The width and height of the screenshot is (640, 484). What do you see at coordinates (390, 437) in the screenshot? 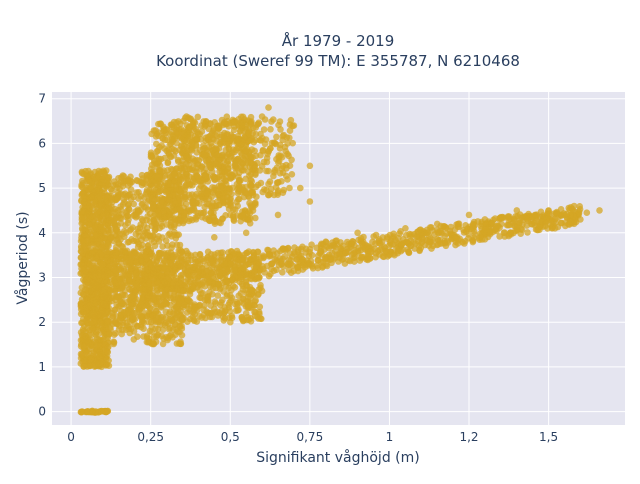
I see `x-tick-label: 1` at bounding box center [390, 437].